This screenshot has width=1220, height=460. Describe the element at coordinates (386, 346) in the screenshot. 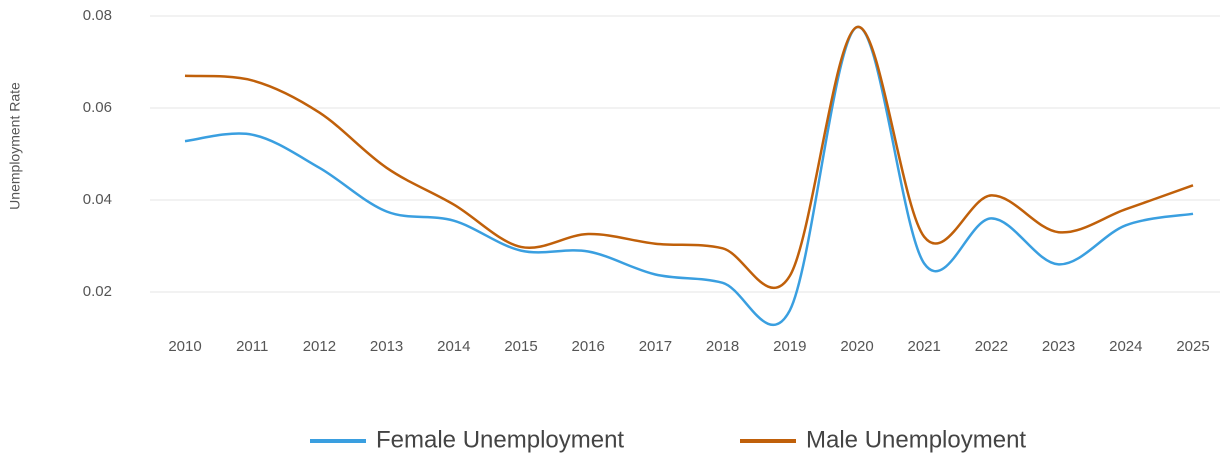

I see `x-tick-label: 2013` at that location.